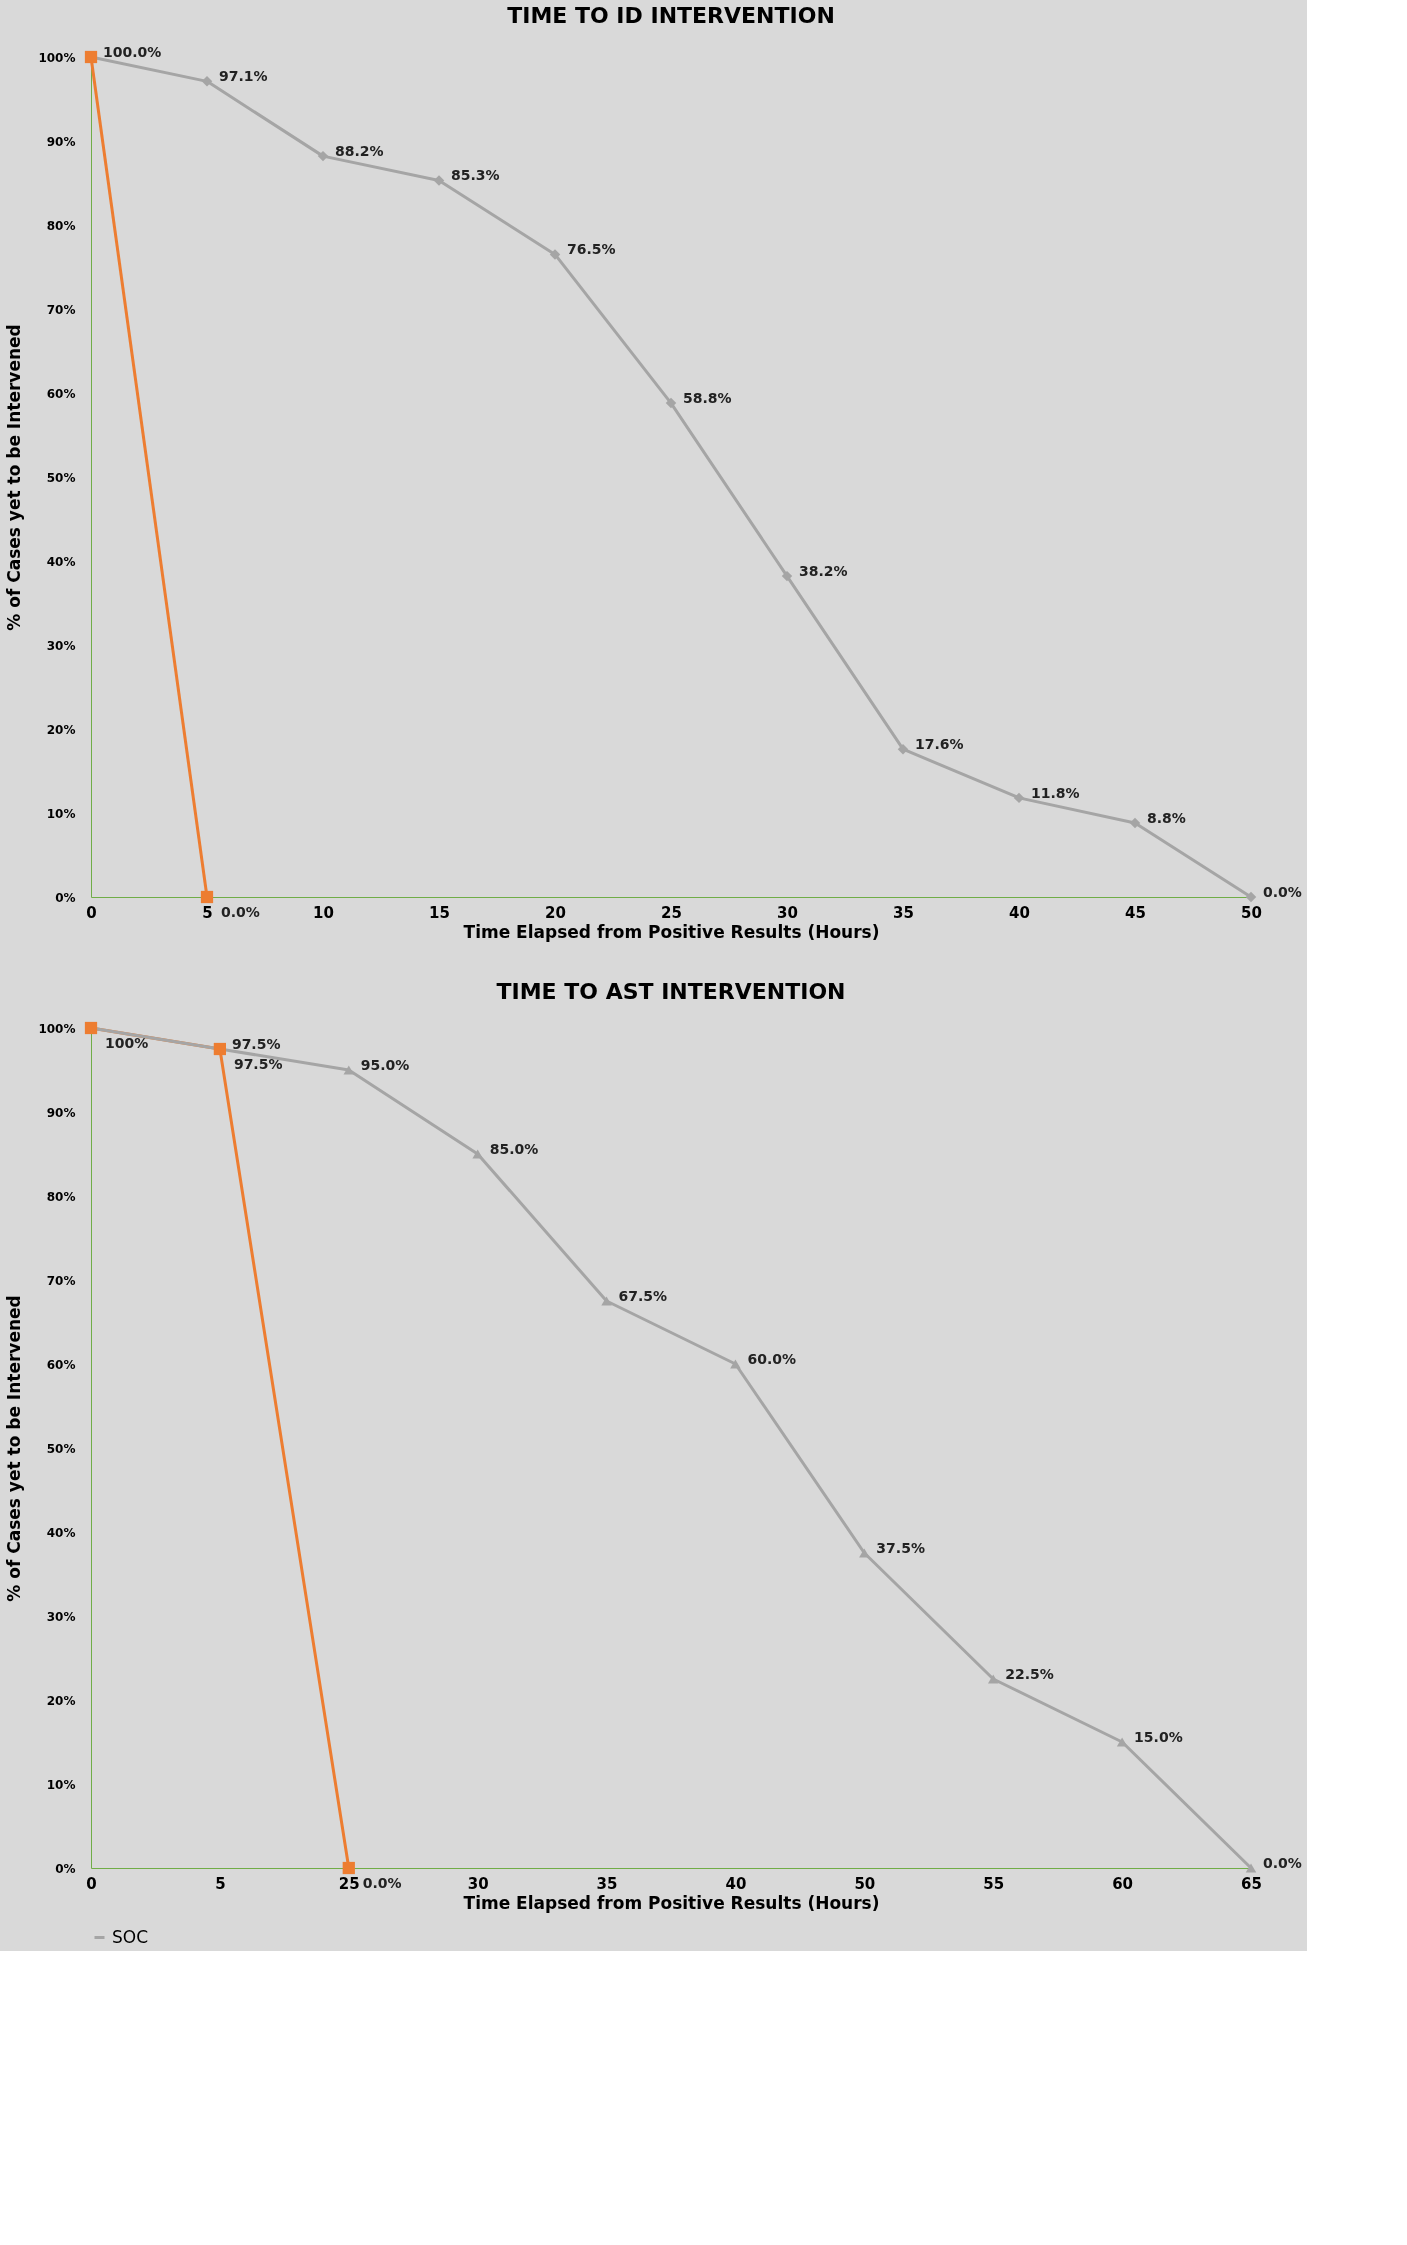  Describe the element at coordinates (643, 1296) in the screenshot. I see `data-label: 67.5%` at that location.